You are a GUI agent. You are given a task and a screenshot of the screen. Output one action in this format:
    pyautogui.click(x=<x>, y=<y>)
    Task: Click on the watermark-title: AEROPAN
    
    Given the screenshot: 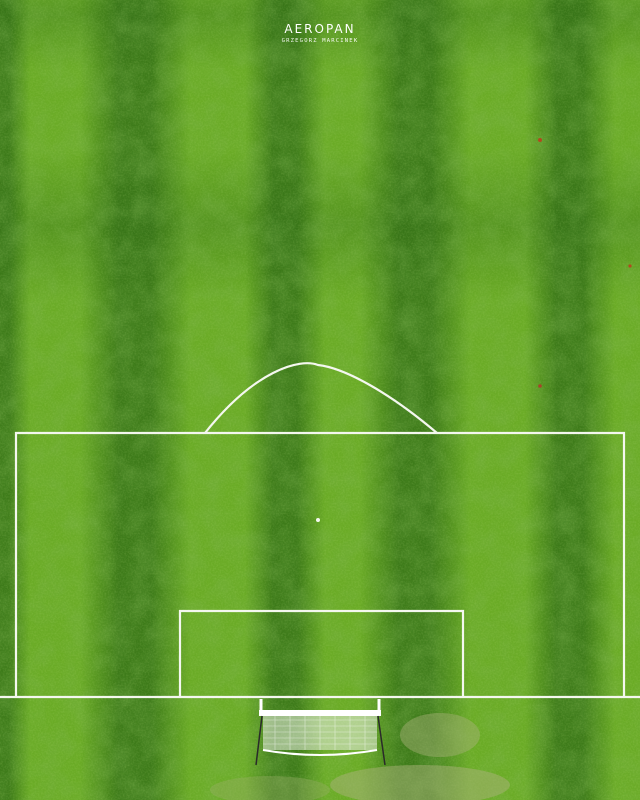 What is the action you would take?
    pyautogui.click(x=320, y=29)
    